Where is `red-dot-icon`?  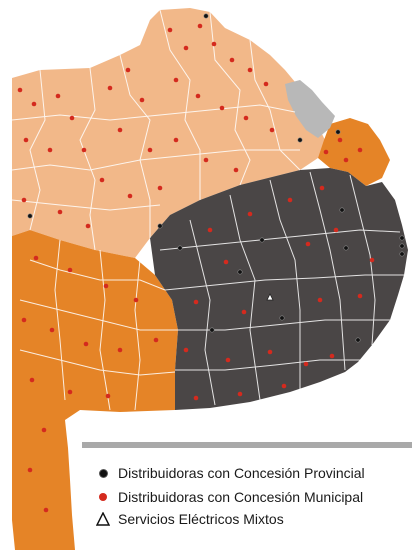 red-dot-icon is located at coordinates (103, 497).